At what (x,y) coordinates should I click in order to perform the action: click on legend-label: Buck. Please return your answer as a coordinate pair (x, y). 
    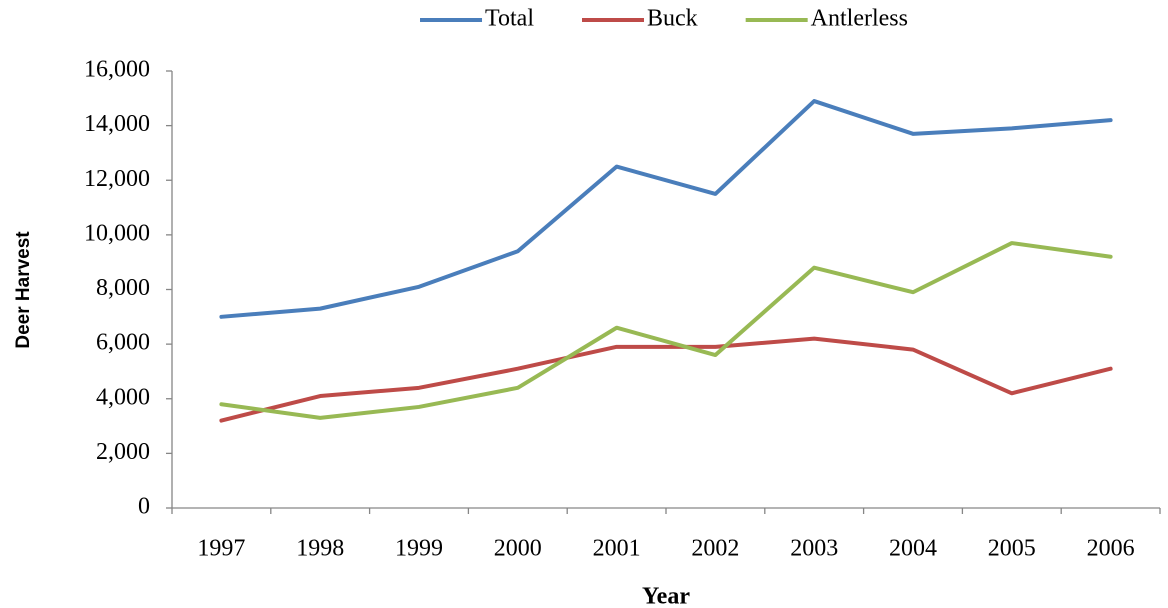
    Looking at the image, I should click on (672, 19).